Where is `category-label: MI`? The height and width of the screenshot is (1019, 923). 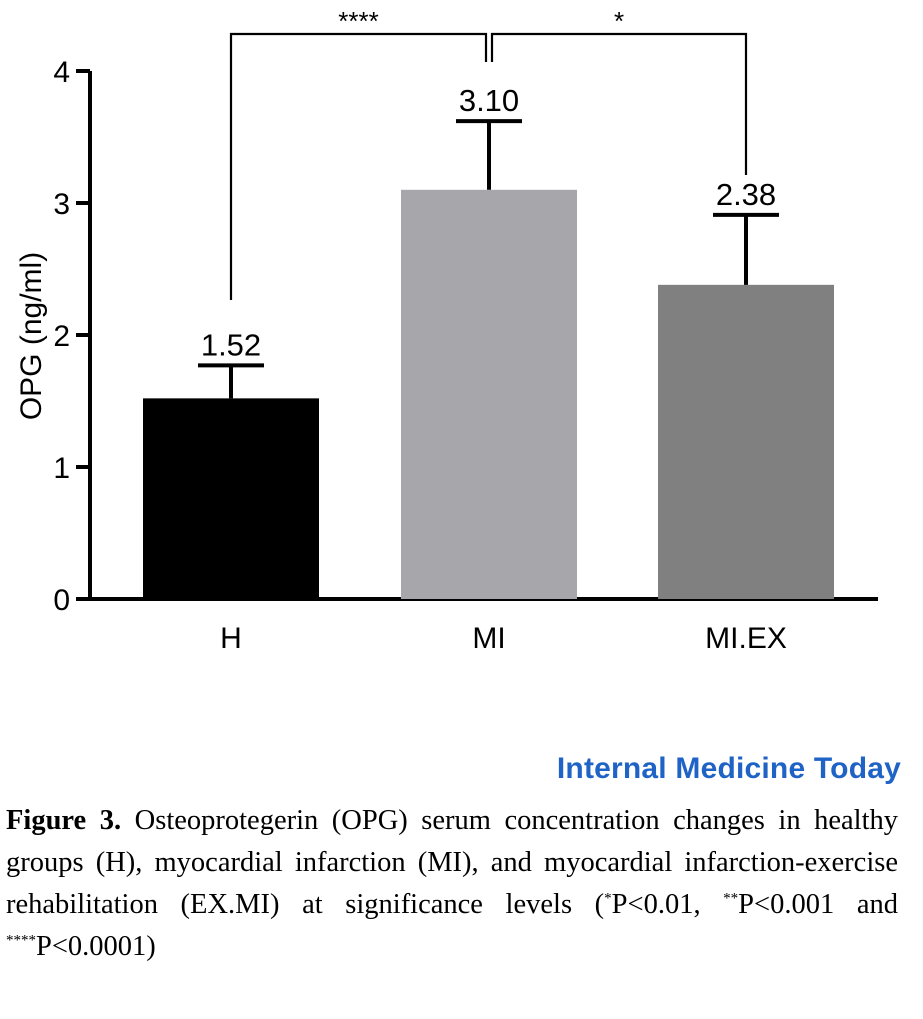 category-label: MI is located at coordinates (488, 638).